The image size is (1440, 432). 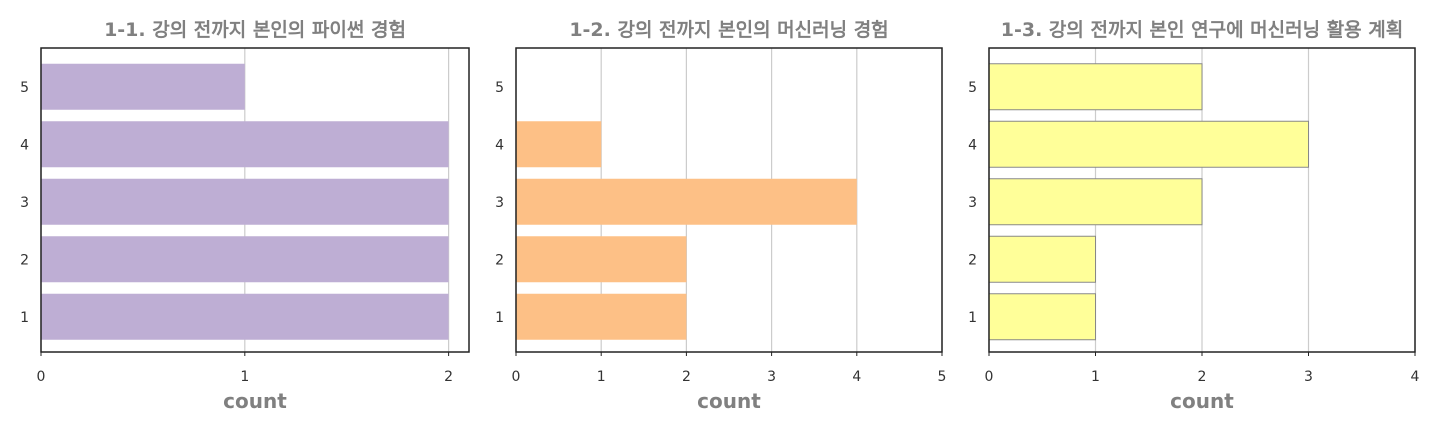 I want to click on x-tick-label: 5, so click(x=942, y=377).